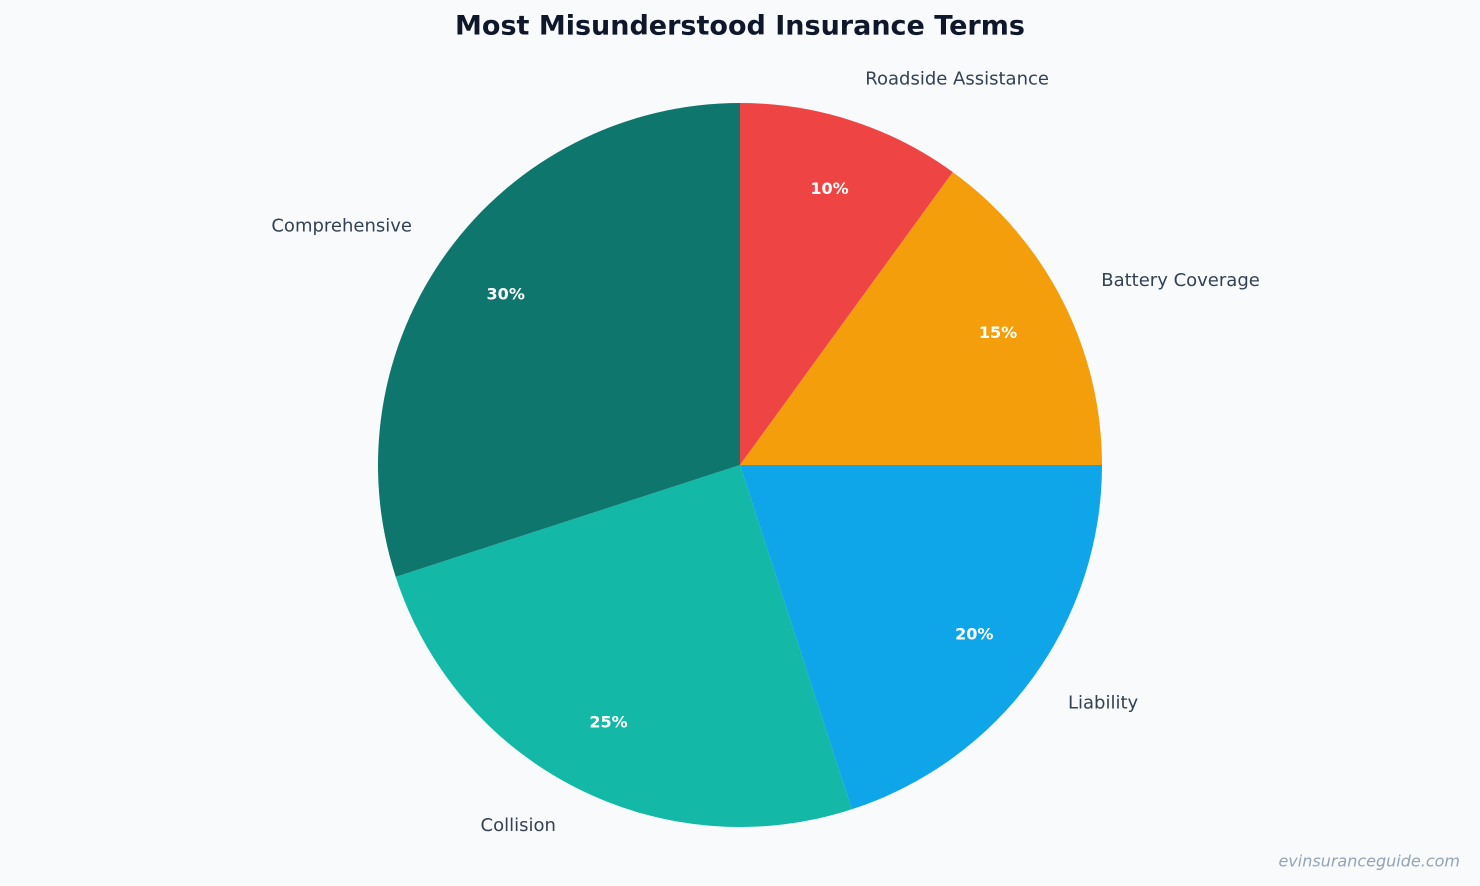  What do you see at coordinates (1369, 861) in the screenshot?
I see `watermark: evinsuranceguide.com` at bounding box center [1369, 861].